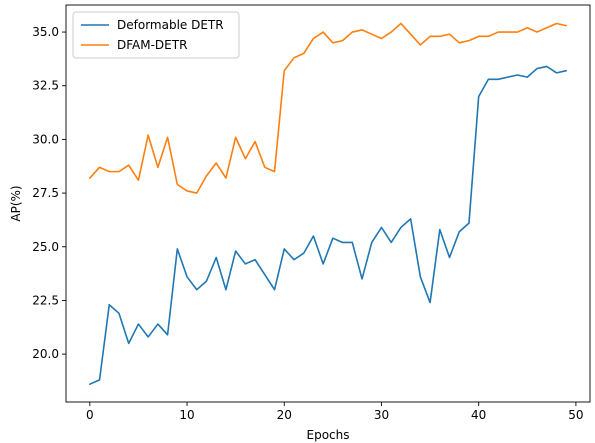 This screenshot has height=443, width=595. Describe the element at coordinates (90, 415) in the screenshot. I see `x-tick-label: 0` at that location.